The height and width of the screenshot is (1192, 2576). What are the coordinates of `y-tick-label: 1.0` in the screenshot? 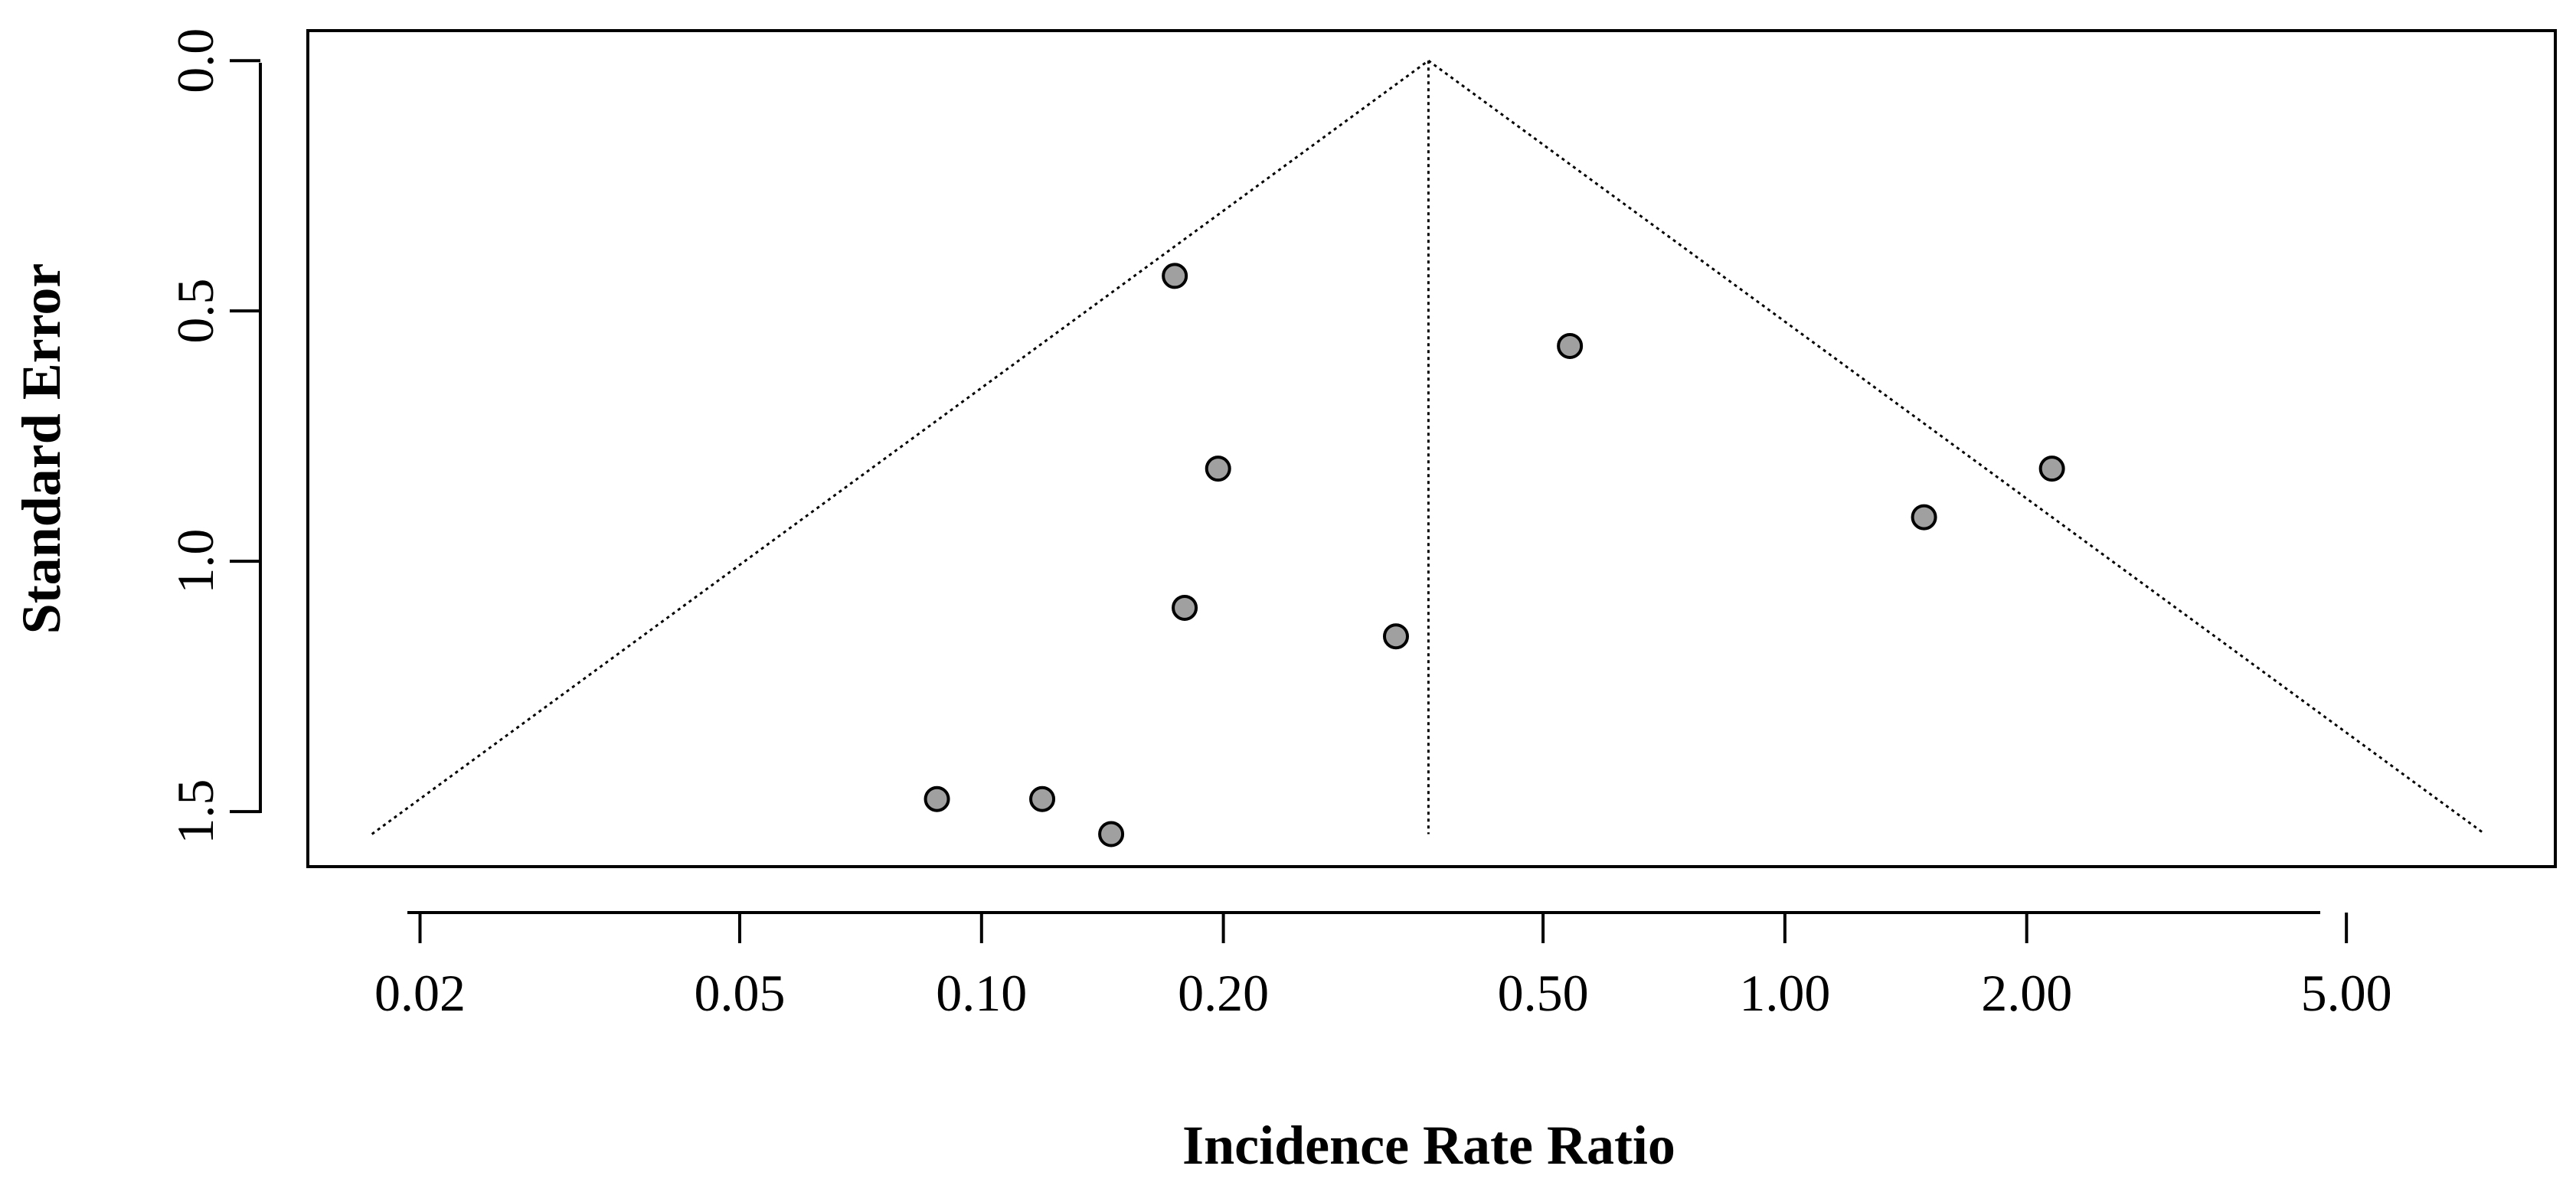 It's located at (195, 562).